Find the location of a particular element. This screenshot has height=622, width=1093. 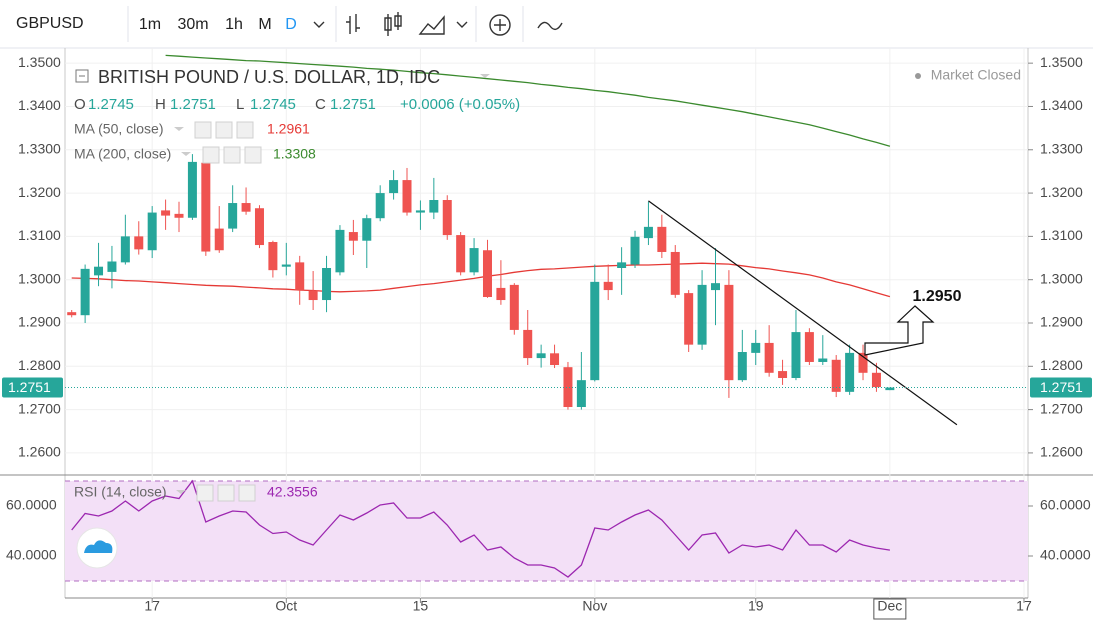

y-tick-label: 40.0000 is located at coordinates (1065, 555).